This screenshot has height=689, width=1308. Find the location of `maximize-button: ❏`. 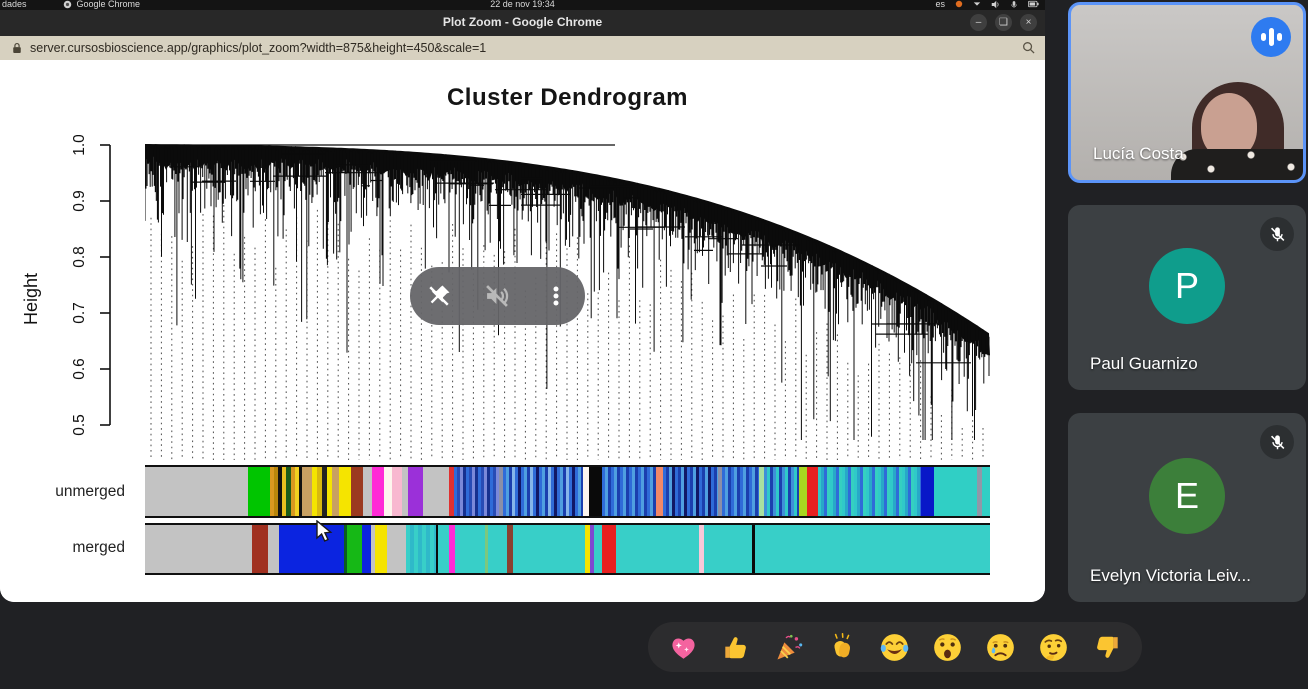

maximize-button: ❏ is located at coordinates (1003, 22).